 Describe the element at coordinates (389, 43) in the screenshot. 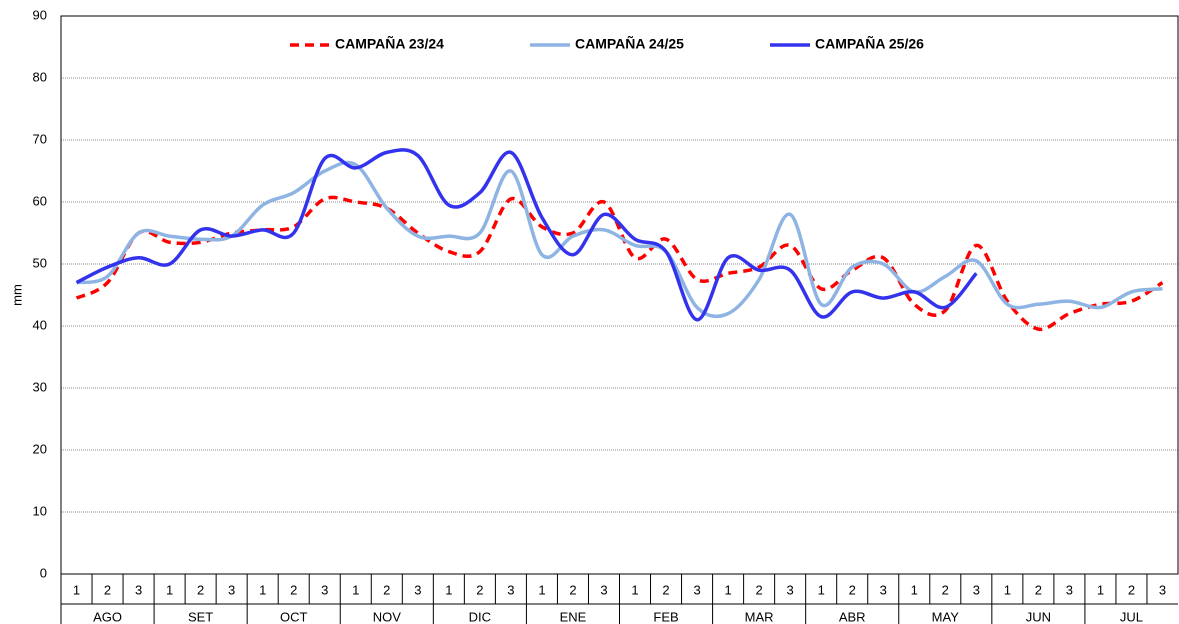

I see `legend-text: CAMPAÑA 23/24` at that location.